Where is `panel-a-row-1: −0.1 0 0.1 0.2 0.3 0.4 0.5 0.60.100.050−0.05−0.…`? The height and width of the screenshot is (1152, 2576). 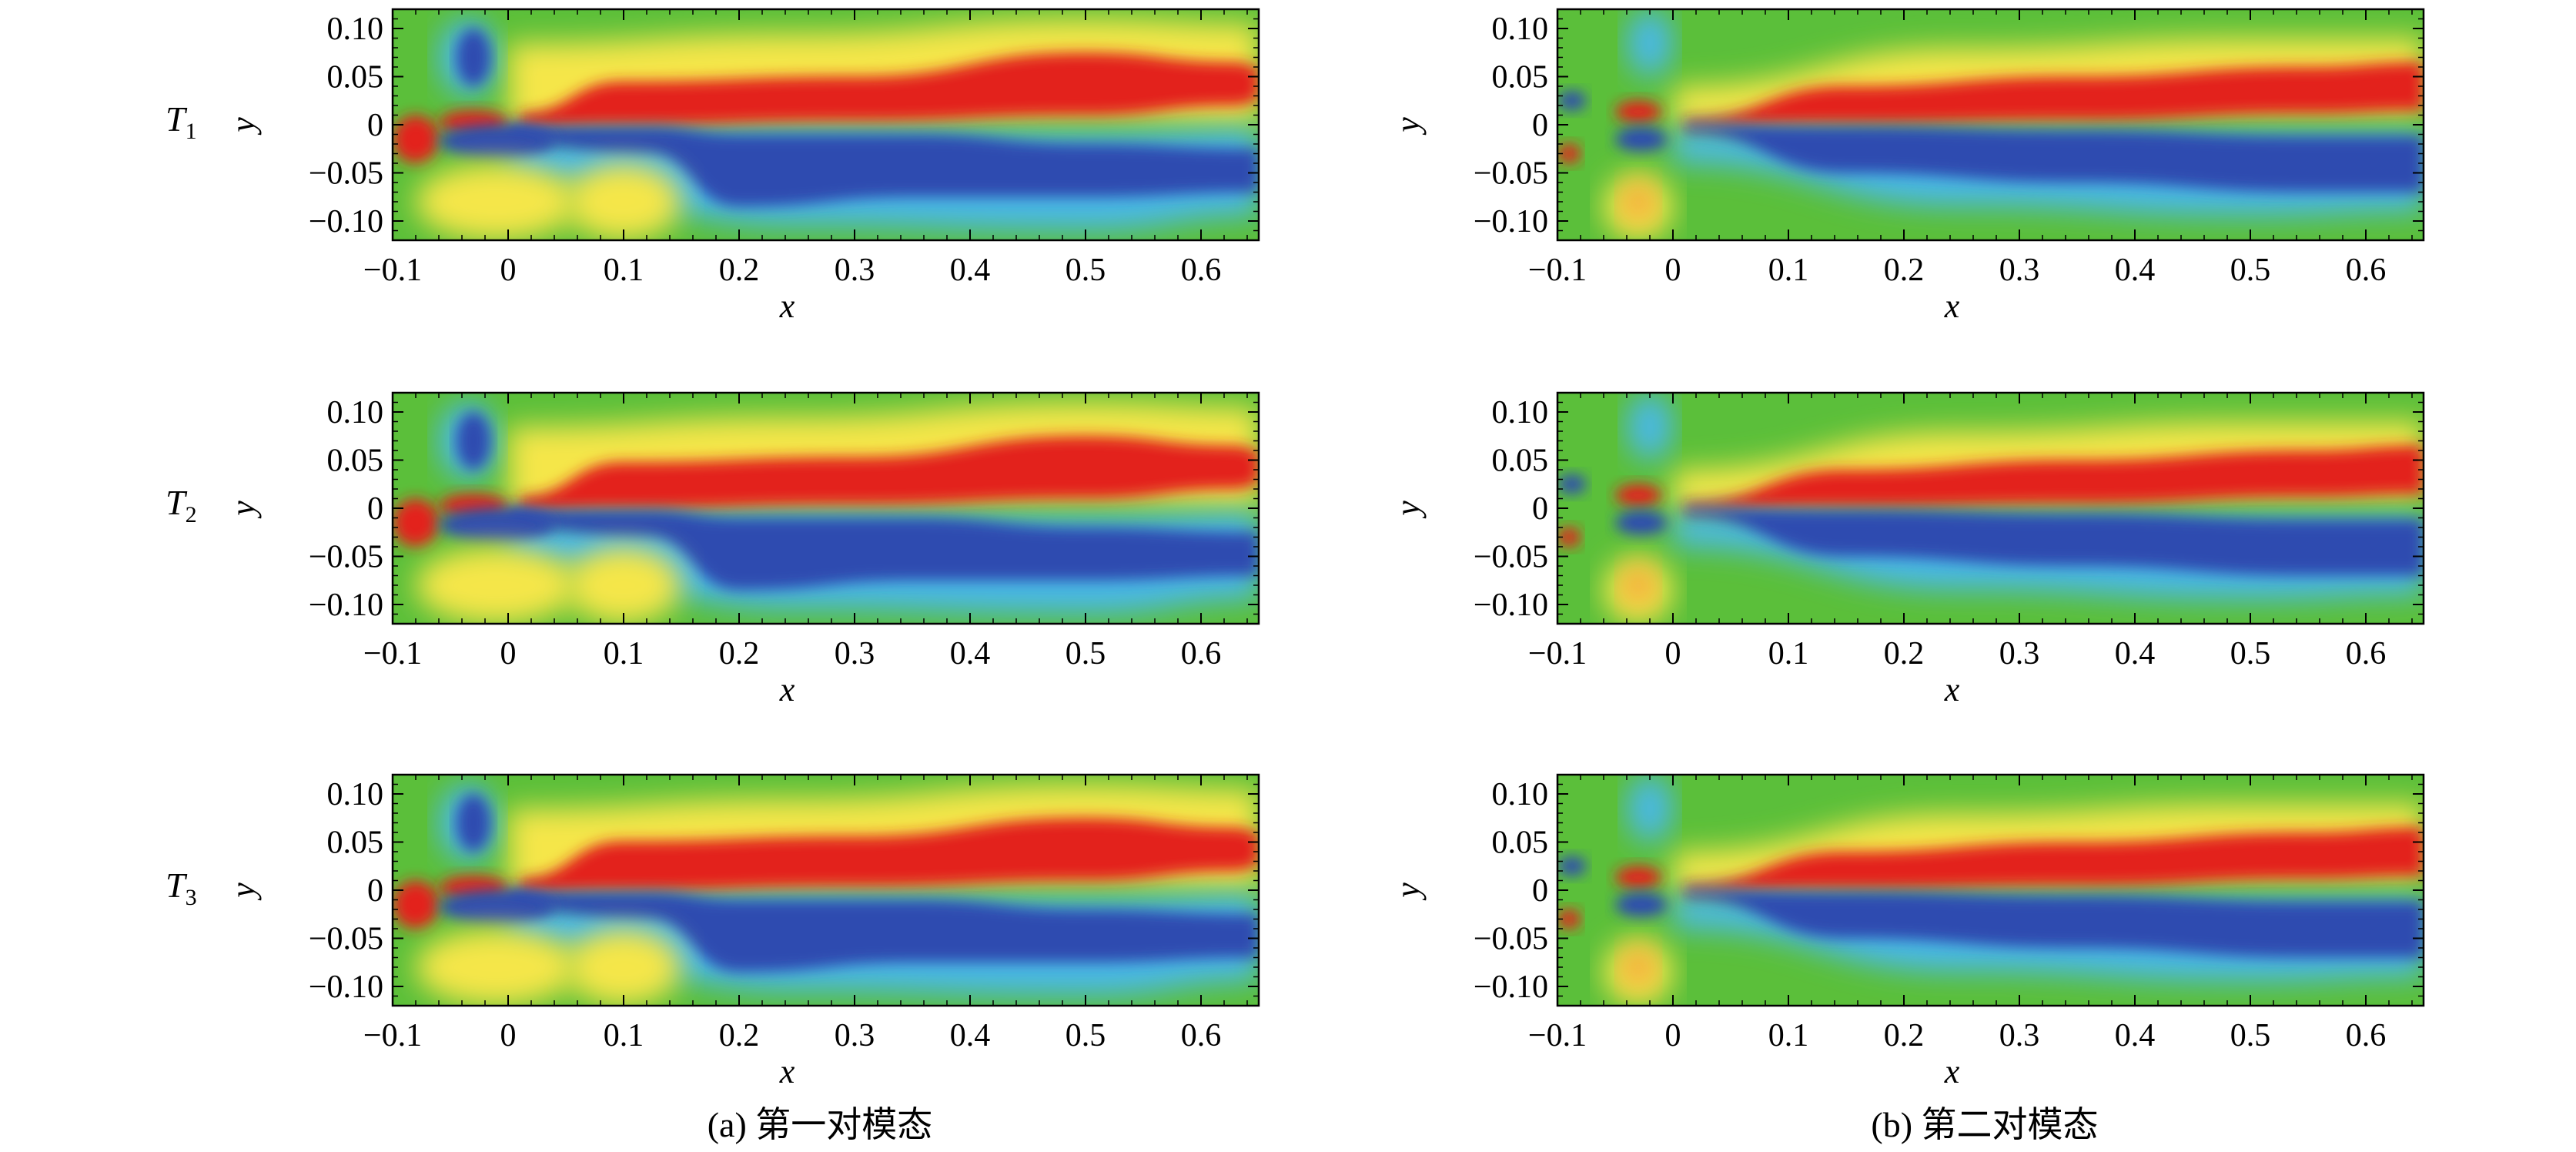
panel-a-row-1: −0.1 0 0.1 0.2 0.3 0.4 0.5 0.60.100.050−0.05−0.… is located at coordinates (742, 166).